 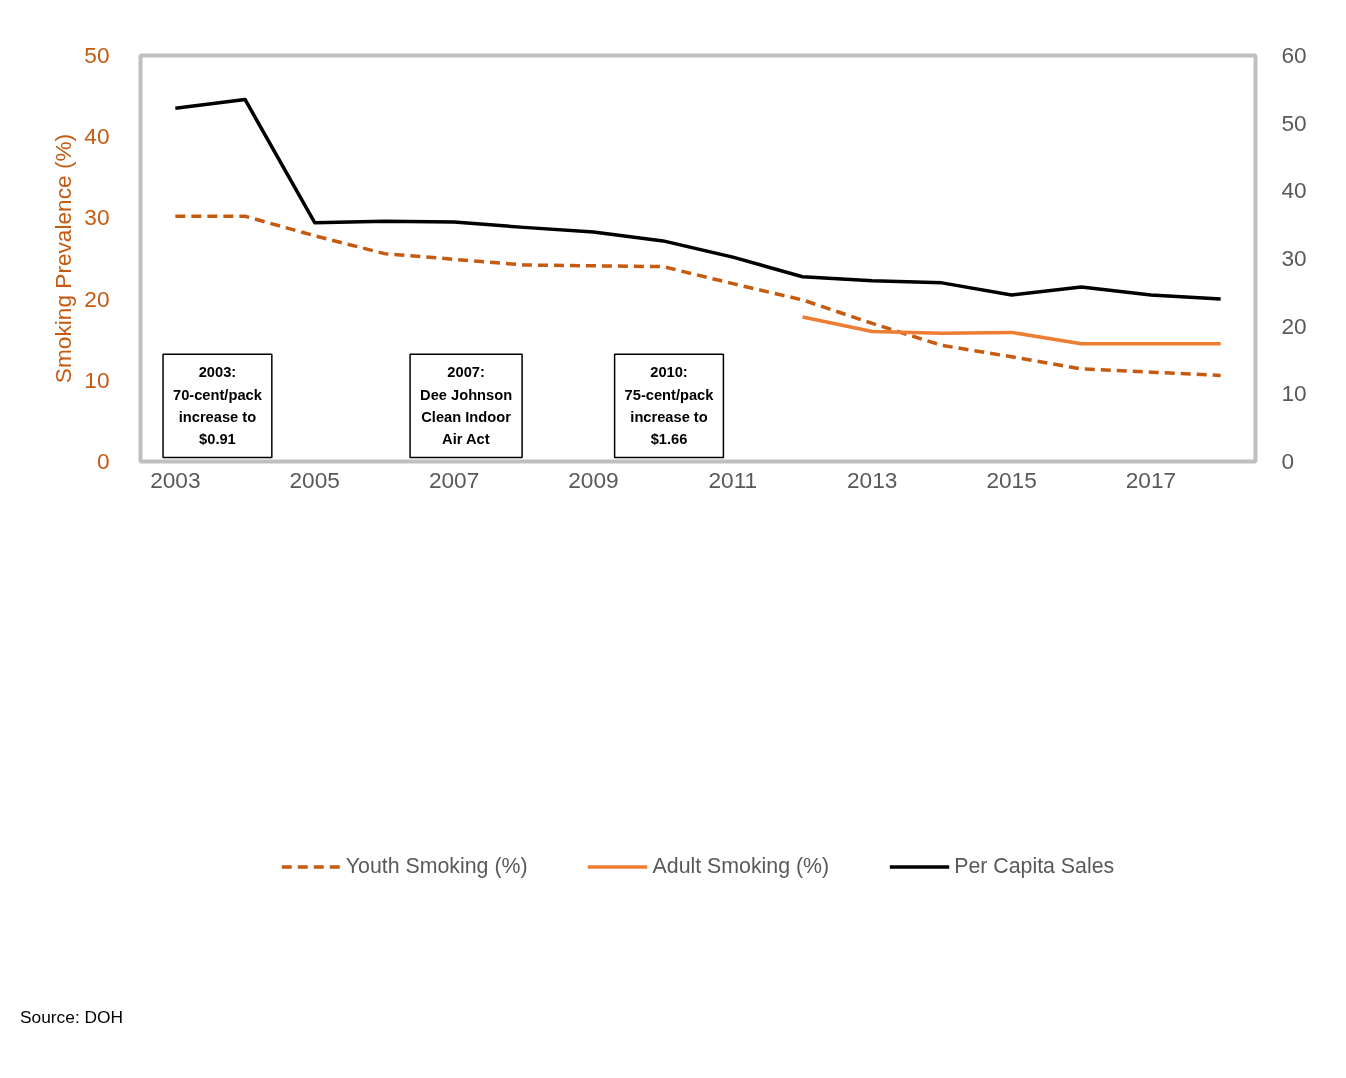 I want to click on legend-label: Youth Smoking (%), so click(x=436, y=866).